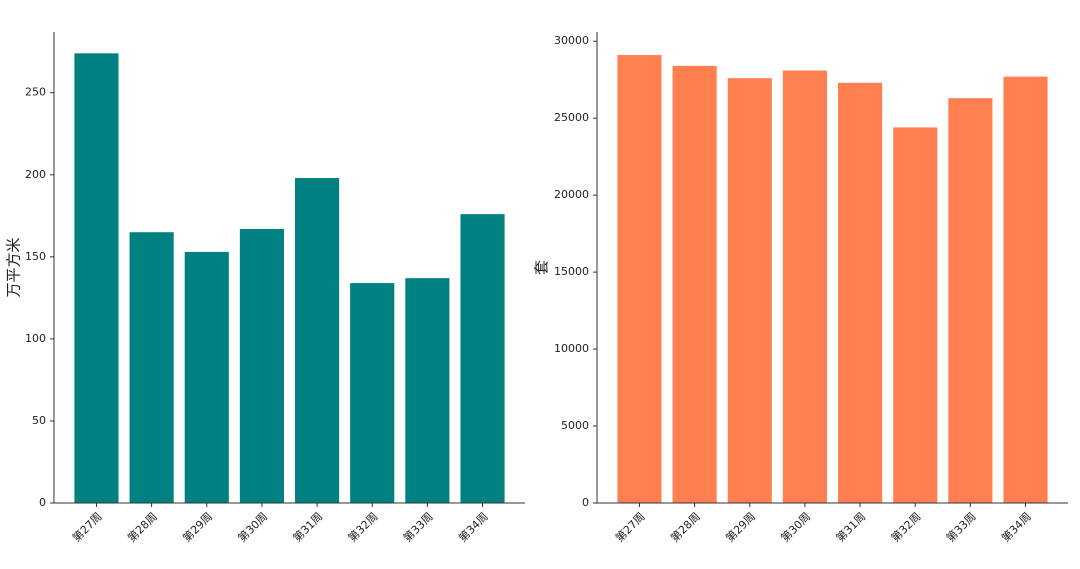 This screenshot has height=569, width=1080. I want to click on y-tick-label: 150, so click(35, 256).